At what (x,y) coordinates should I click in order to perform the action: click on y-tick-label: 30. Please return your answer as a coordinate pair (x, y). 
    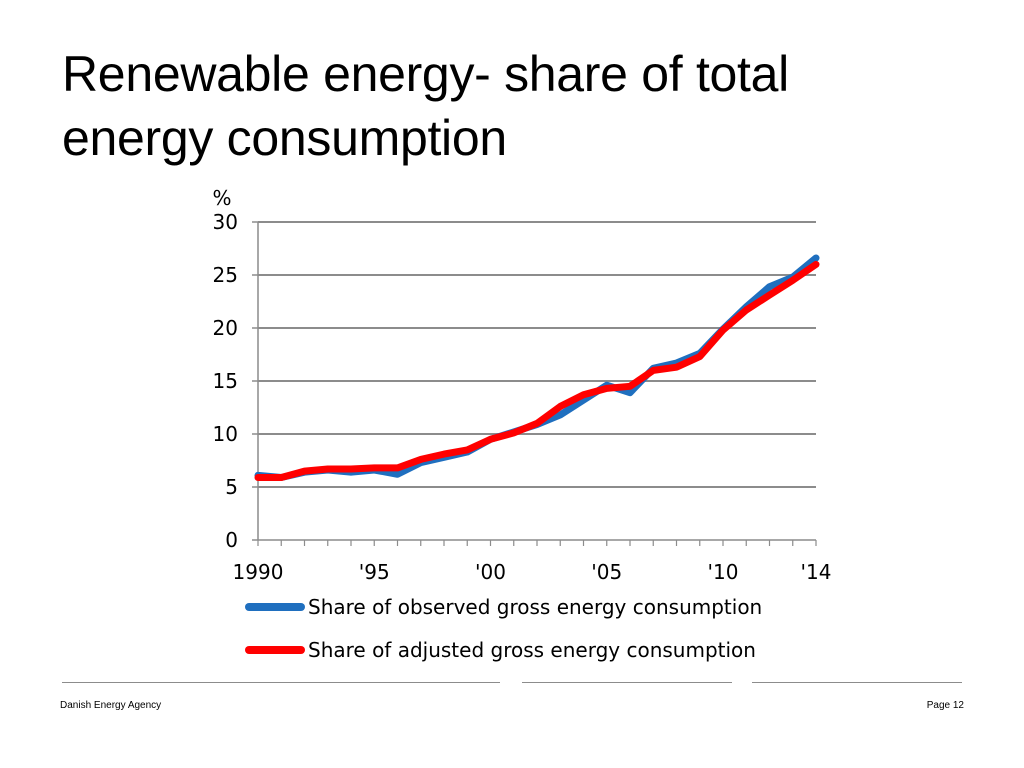
    Looking at the image, I should click on (225, 222).